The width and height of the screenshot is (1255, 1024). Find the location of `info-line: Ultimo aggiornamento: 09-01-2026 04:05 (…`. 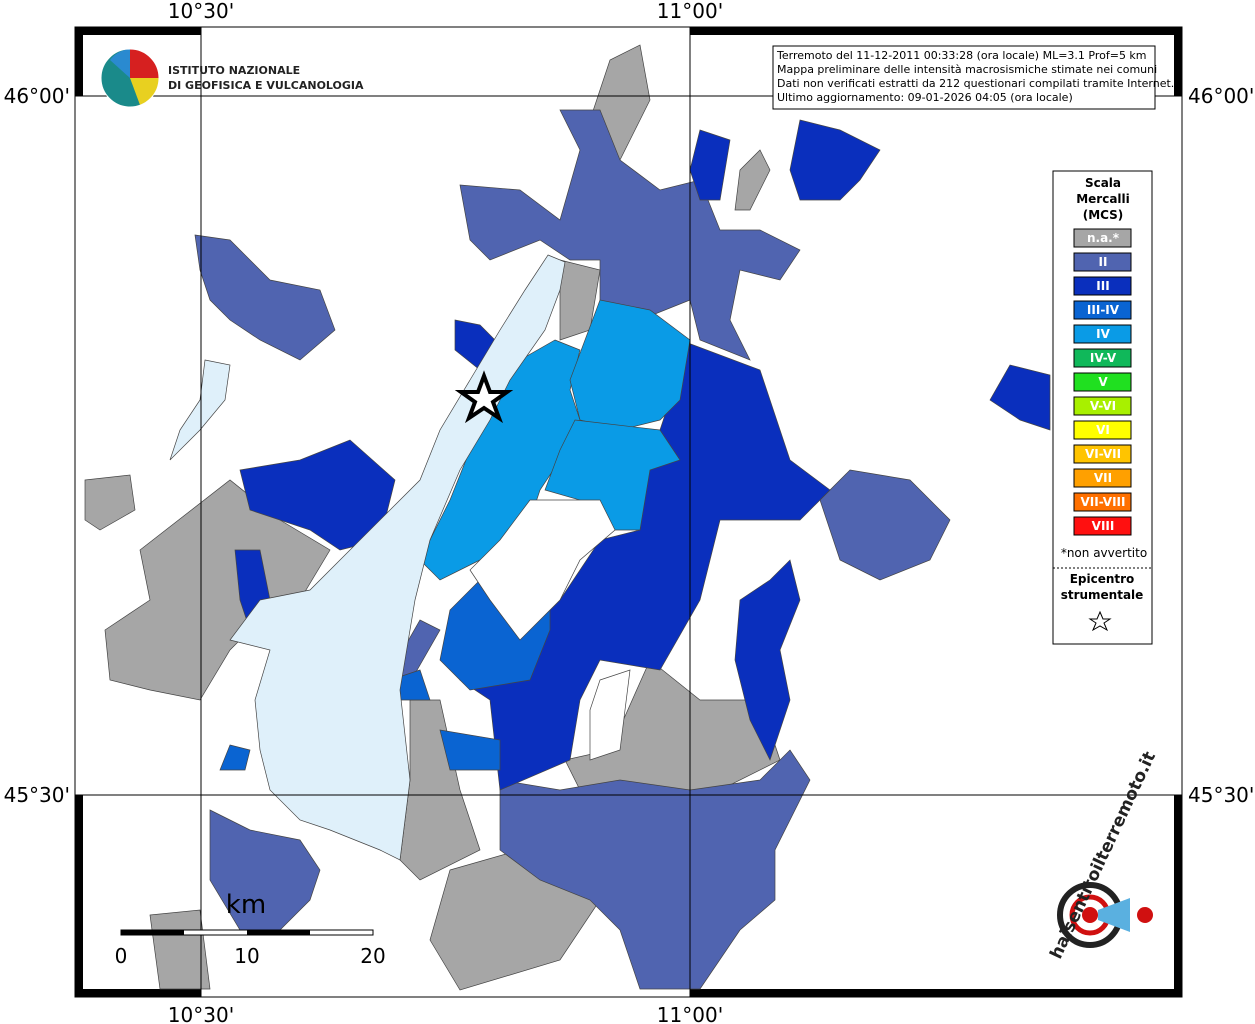

info-line: Ultimo aggiornamento: 09-01-2026 04:05 (… is located at coordinates (925, 97).